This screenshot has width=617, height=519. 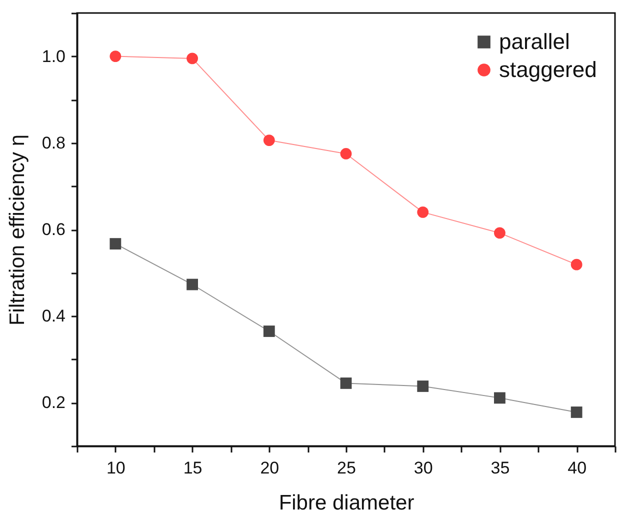 What do you see at coordinates (548, 69) in the screenshot?
I see `legend-label: staggered` at bounding box center [548, 69].